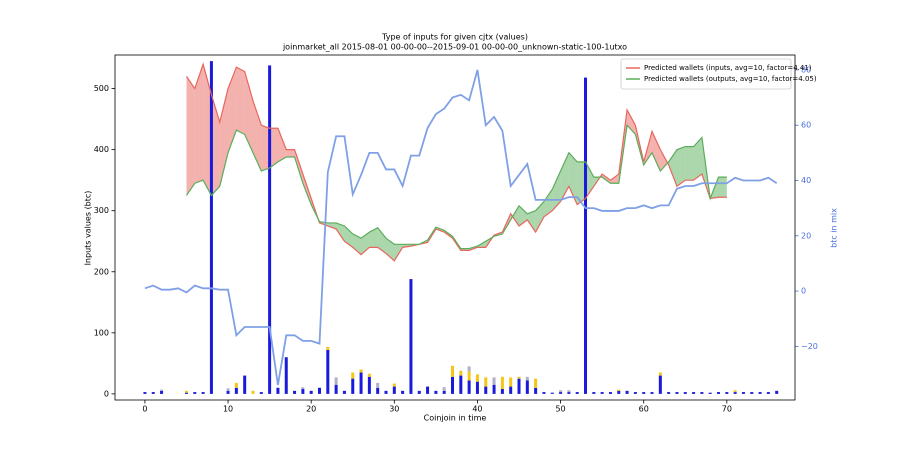 The width and height of the screenshot is (900, 450). What do you see at coordinates (560, 409) in the screenshot?
I see `x-tick-label: 50` at bounding box center [560, 409].